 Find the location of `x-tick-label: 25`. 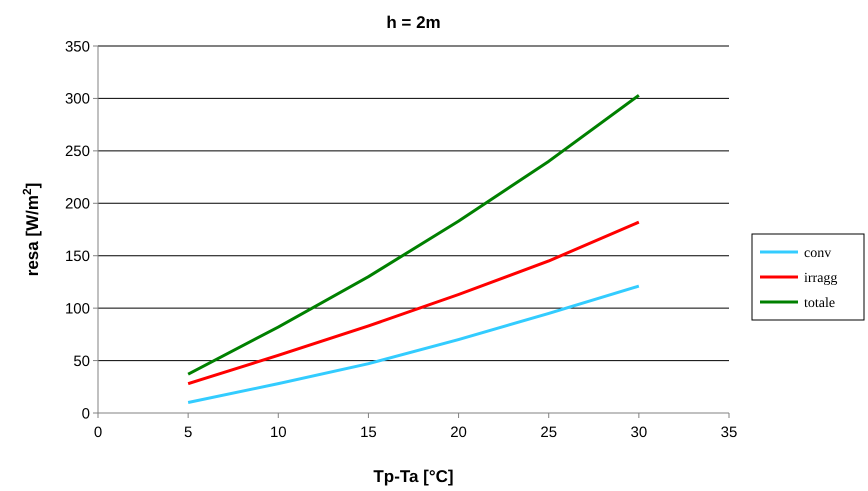

x-tick-label: 25 is located at coordinates (549, 432).